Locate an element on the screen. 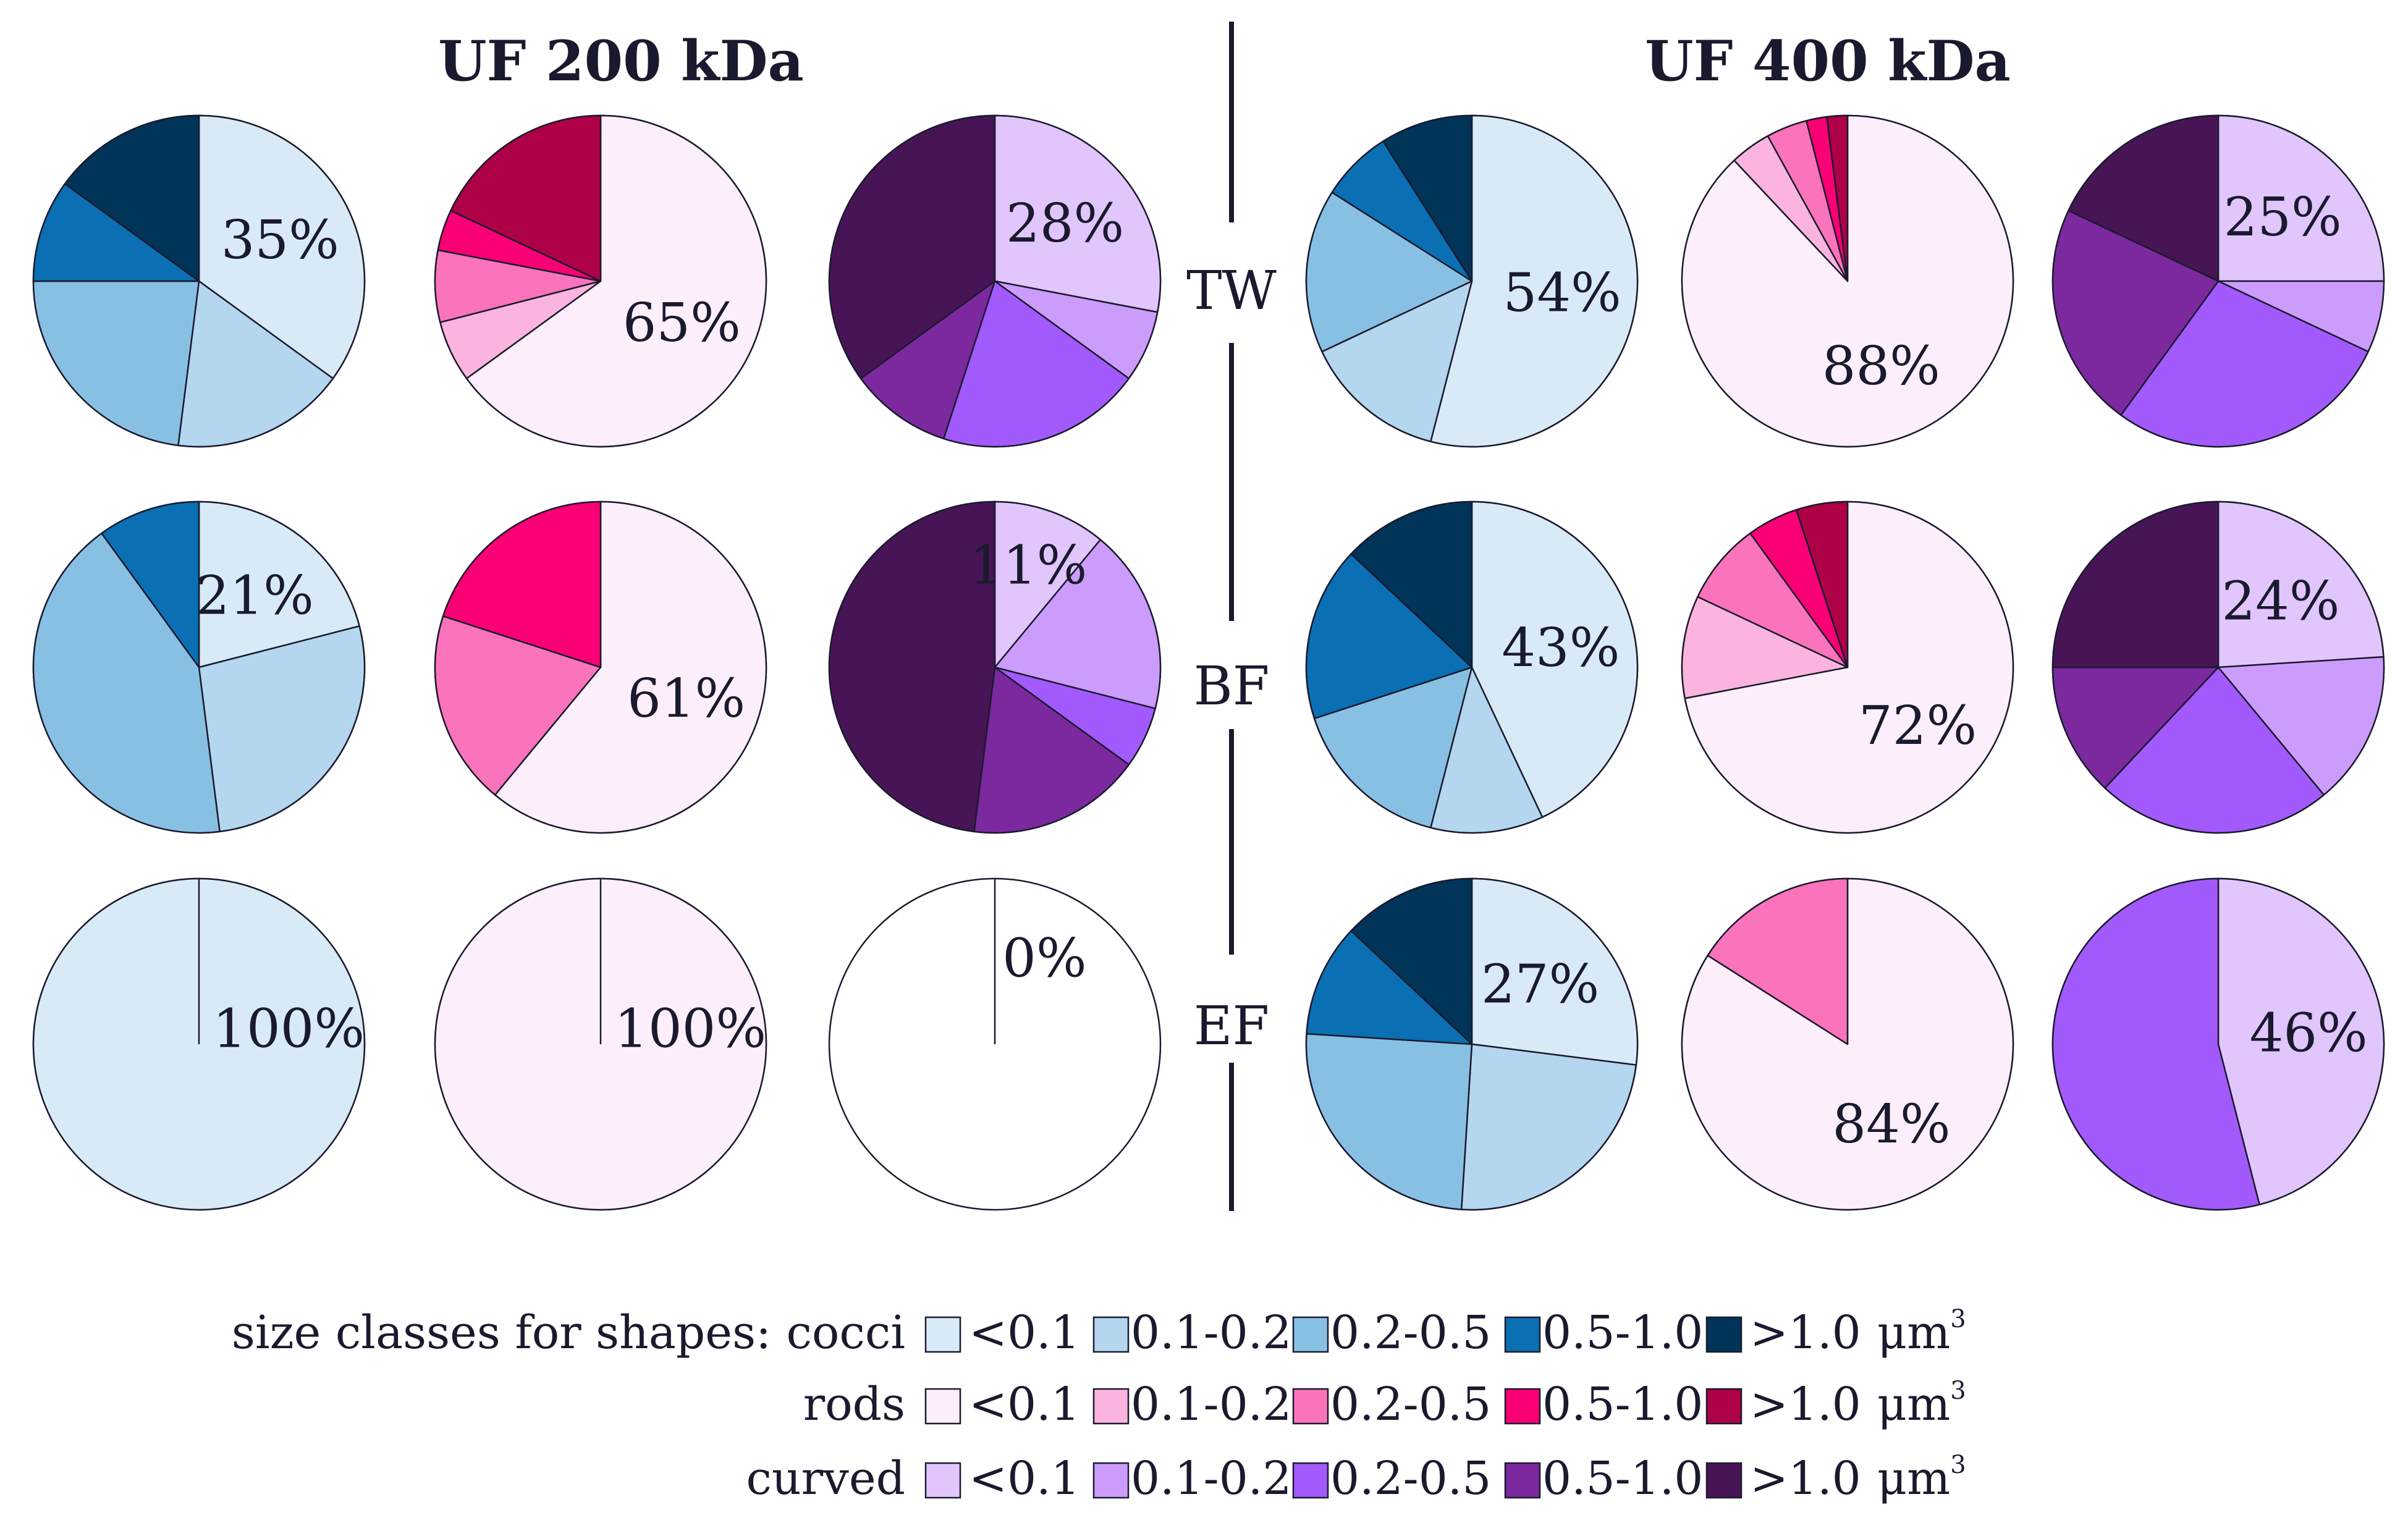 The width and height of the screenshot is (2408, 1515). title-uf400: UF 400 kDa is located at coordinates (1828, 61).